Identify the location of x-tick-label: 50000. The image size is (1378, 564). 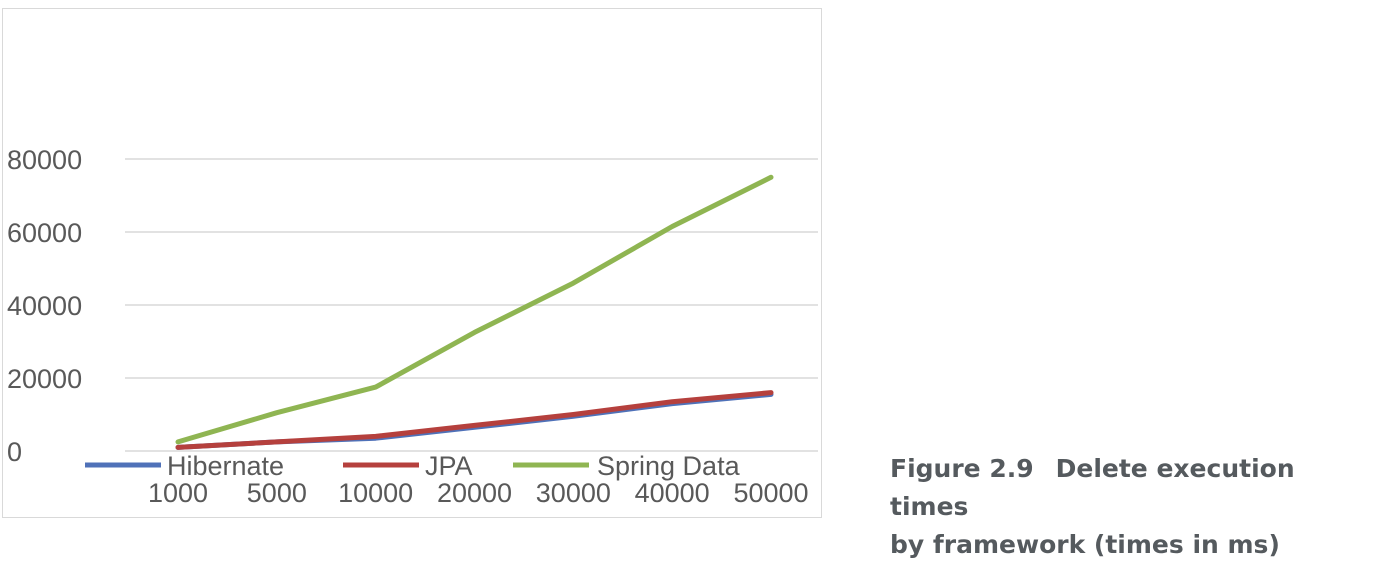
(770, 493).